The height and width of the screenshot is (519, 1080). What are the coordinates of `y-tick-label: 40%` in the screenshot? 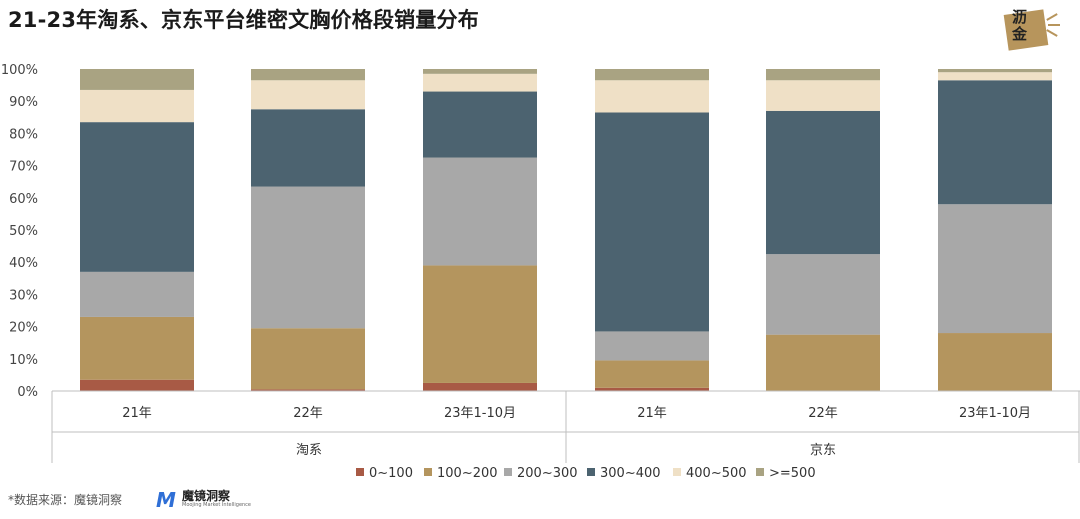 It's located at (23, 263).